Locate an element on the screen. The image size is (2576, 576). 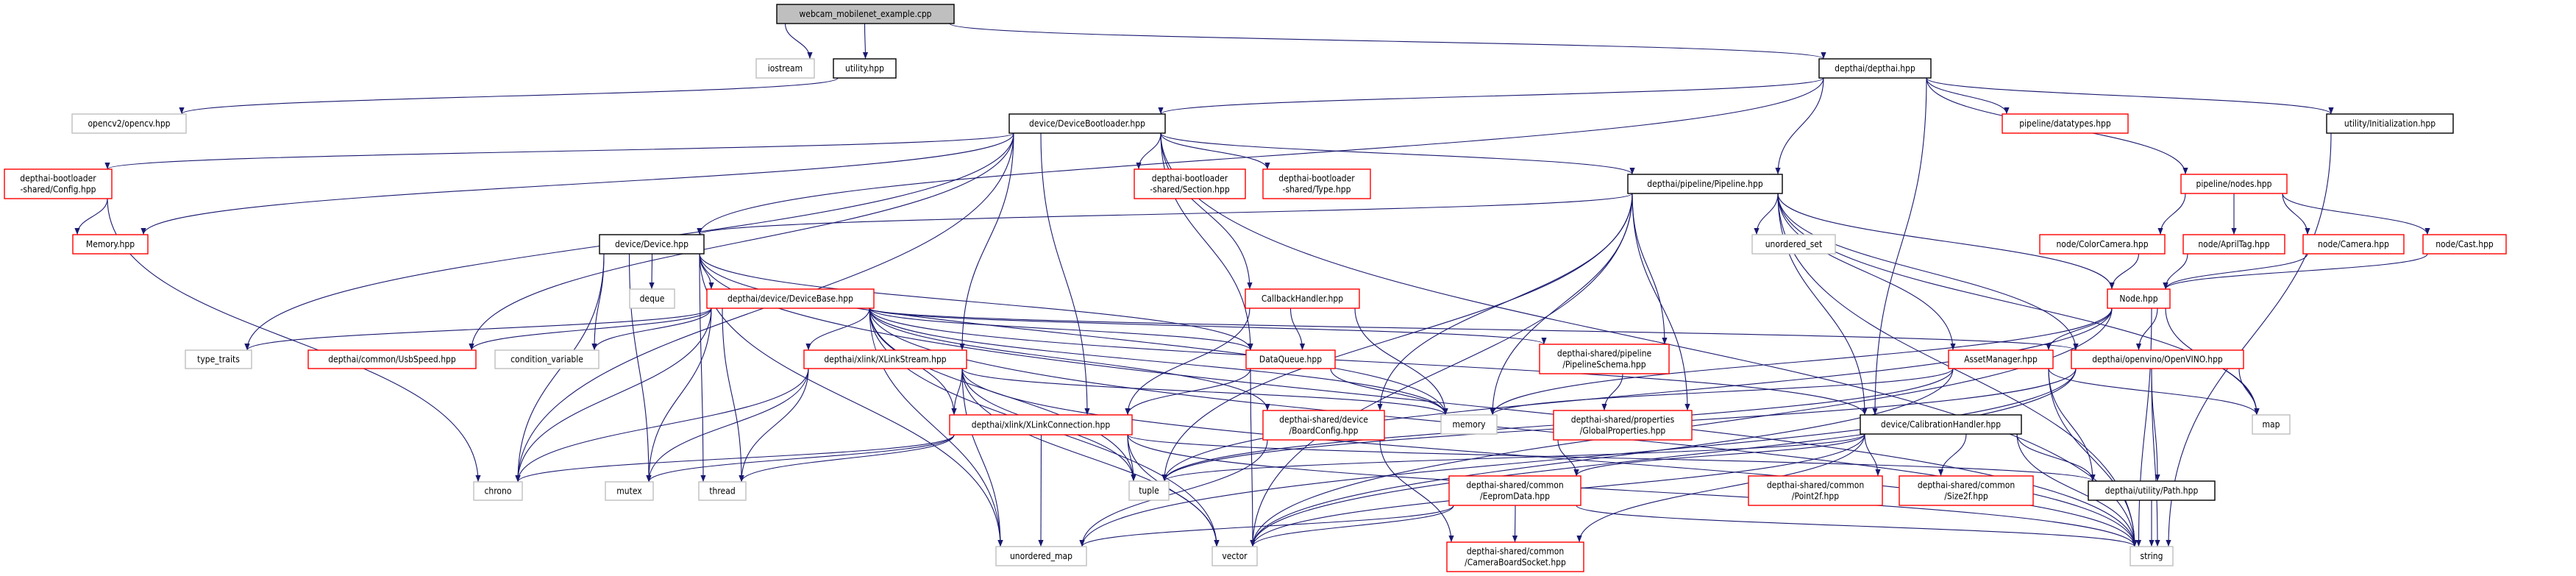
node-label: pipeline/datatypes.hpp is located at coordinates (2065, 123).